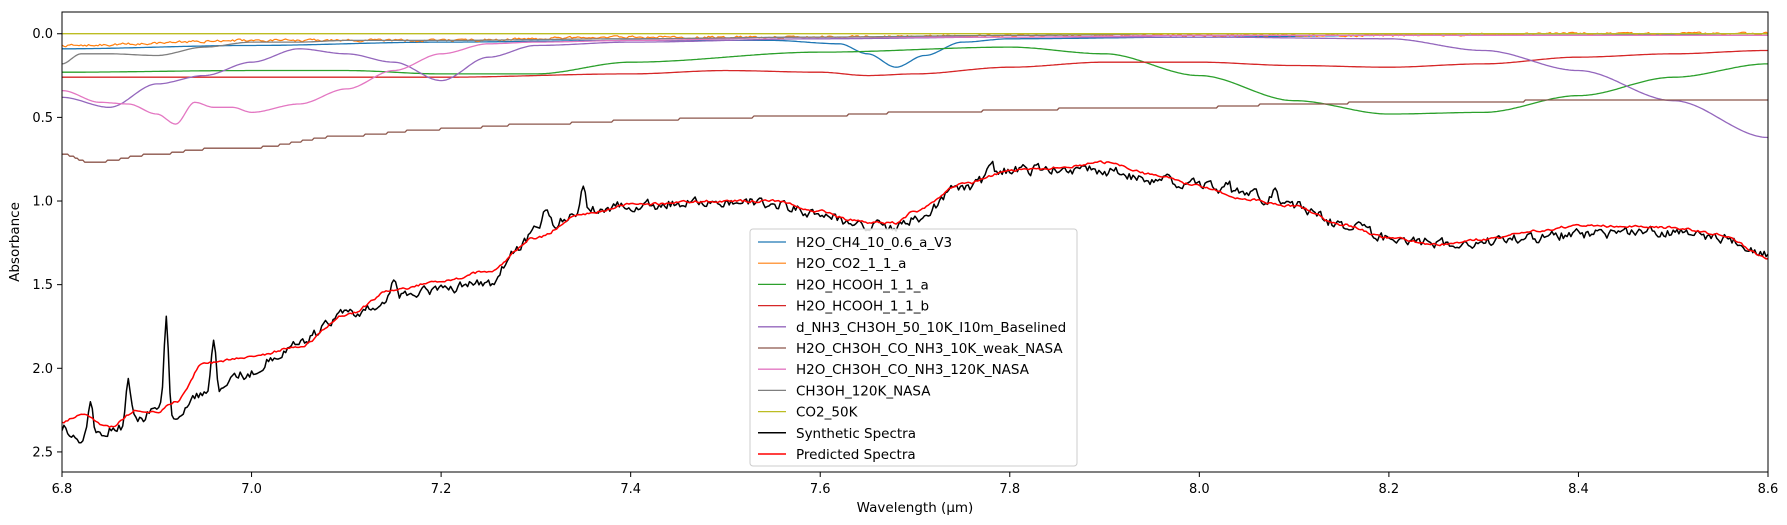  Describe the element at coordinates (929, 349) in the screenshot. I see `legend-entry: H2O_CH3OH_CO_NH3_10K_weak_NASA` at that location.